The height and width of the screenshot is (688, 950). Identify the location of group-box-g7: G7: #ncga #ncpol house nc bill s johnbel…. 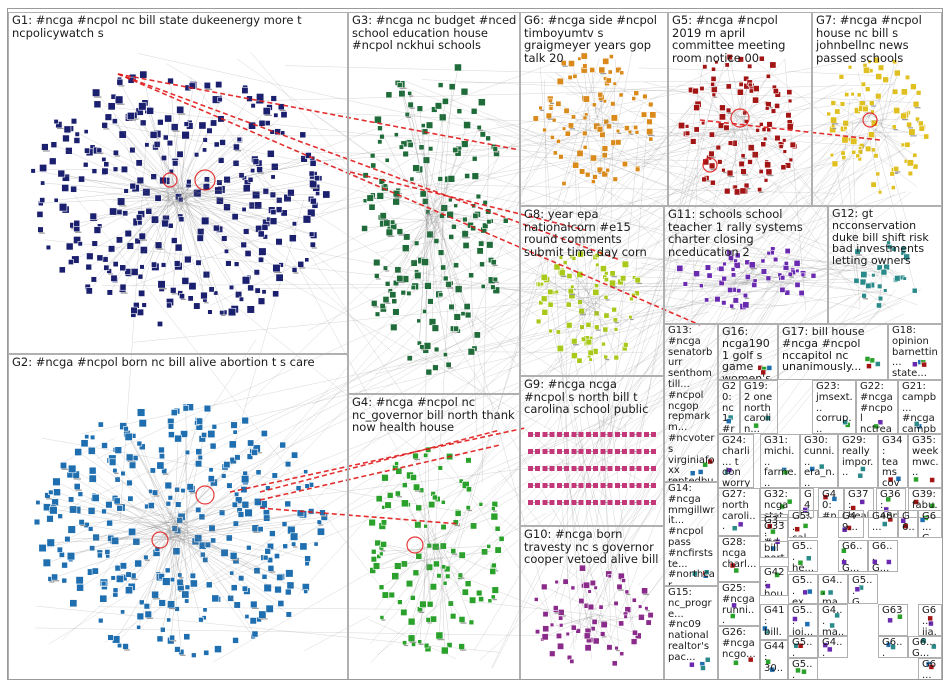
(877, 109).